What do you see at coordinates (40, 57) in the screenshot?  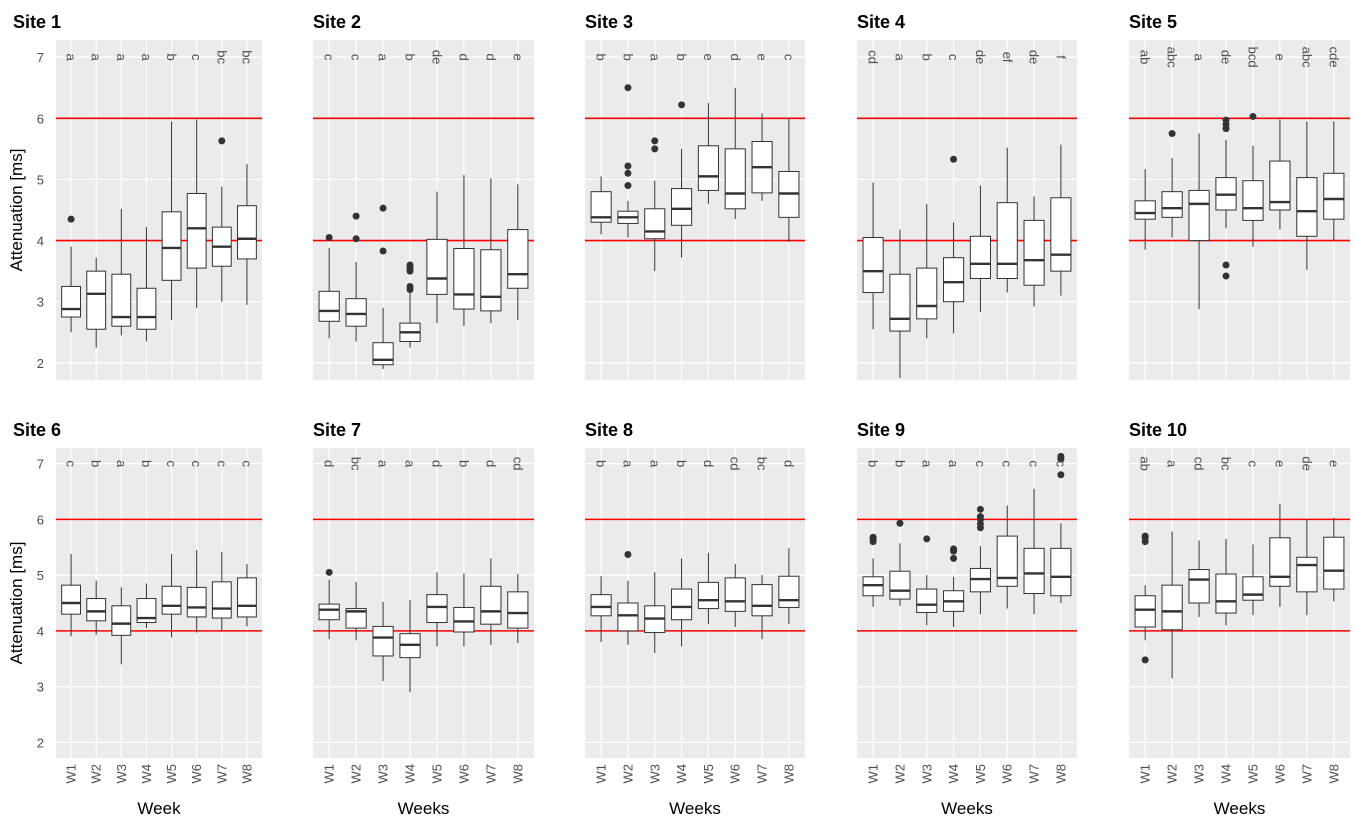 I see `y-tick-label: 7` at bounding box center [40, 57].